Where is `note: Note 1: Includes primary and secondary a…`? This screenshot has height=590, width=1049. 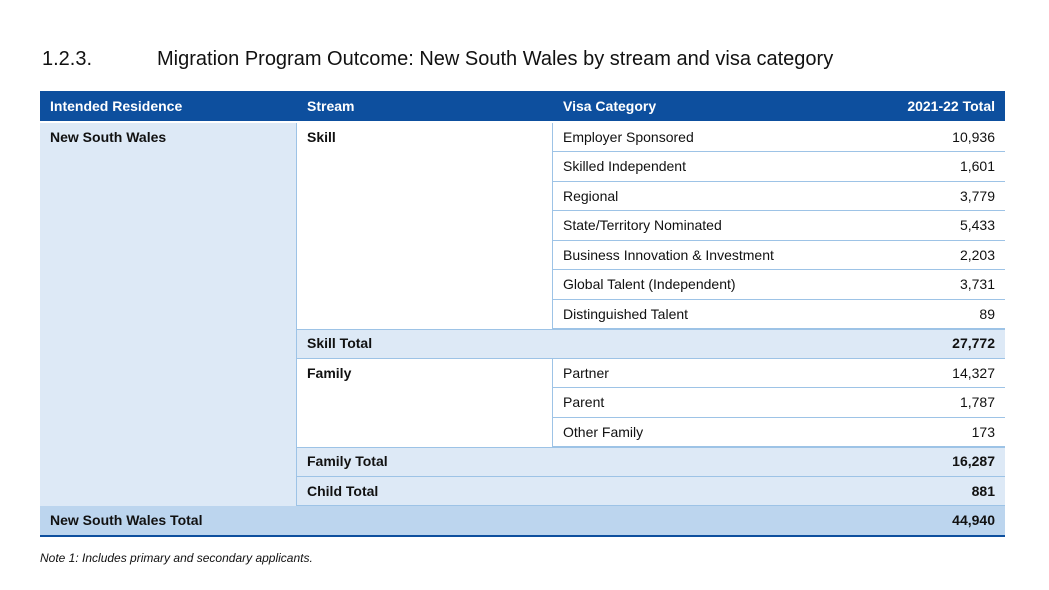
note: Note 1: Includes primary and secondary a… is located at coordinates (176, 558).